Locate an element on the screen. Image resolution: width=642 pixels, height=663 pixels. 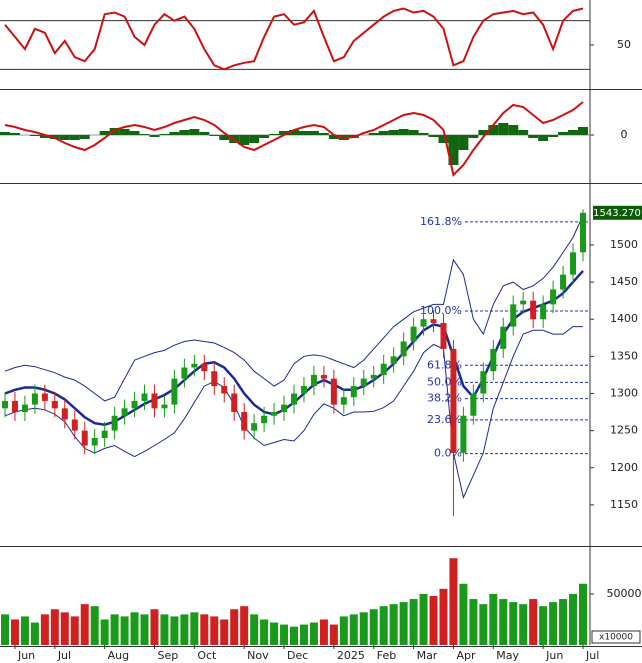
x-tick-label: May is located at coordinates (507, 655).